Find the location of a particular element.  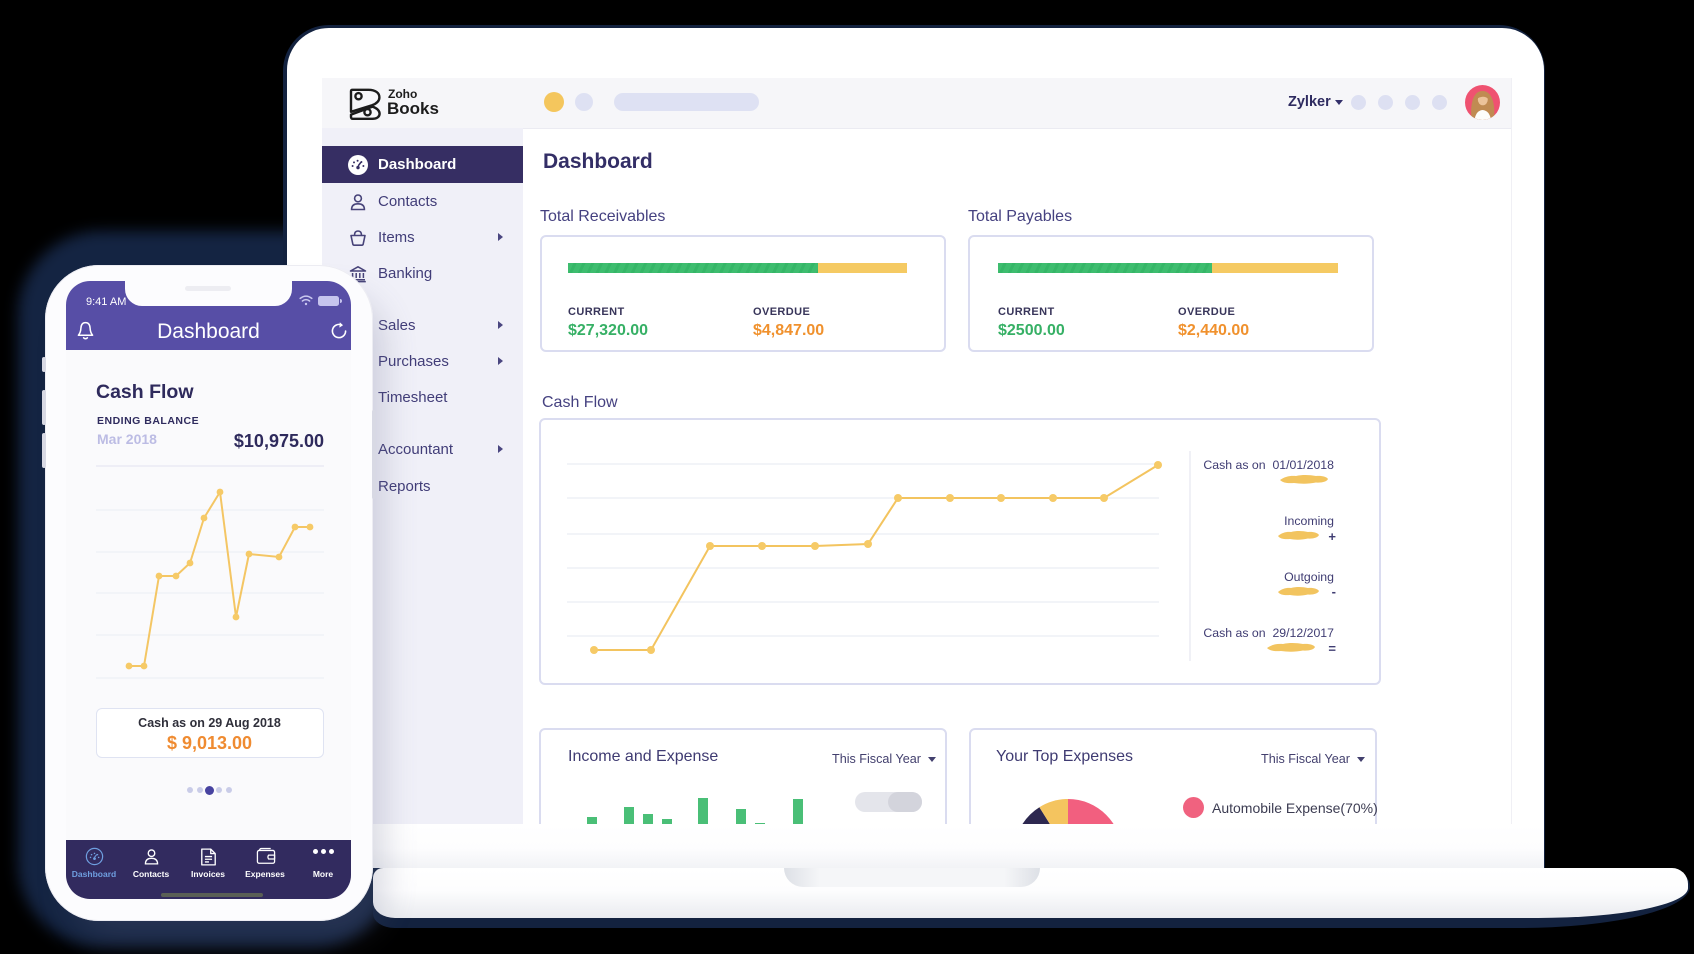

svg-text: Outgoing is located at coordinates (1309, 577).